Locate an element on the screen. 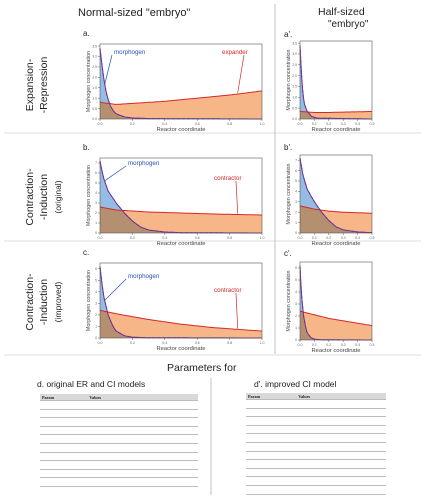 The width and height of the screenshot is (425, 502). y-tick-label-0: 0.5 is located at coordinates (94, 109).